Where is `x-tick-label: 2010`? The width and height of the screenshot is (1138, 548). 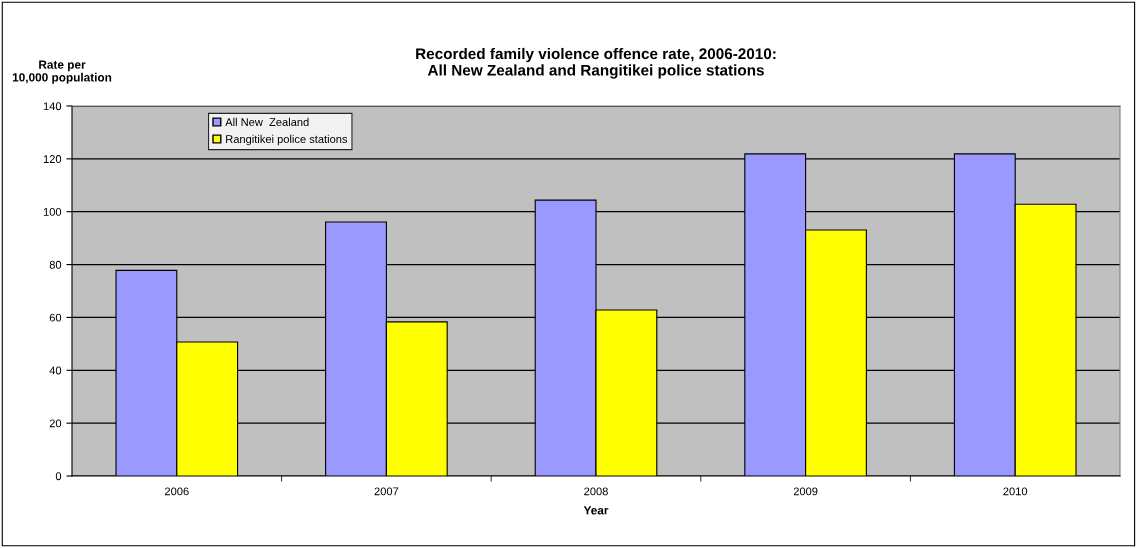 x-tick-label: 2010 is located at coordinates (1015, 491).